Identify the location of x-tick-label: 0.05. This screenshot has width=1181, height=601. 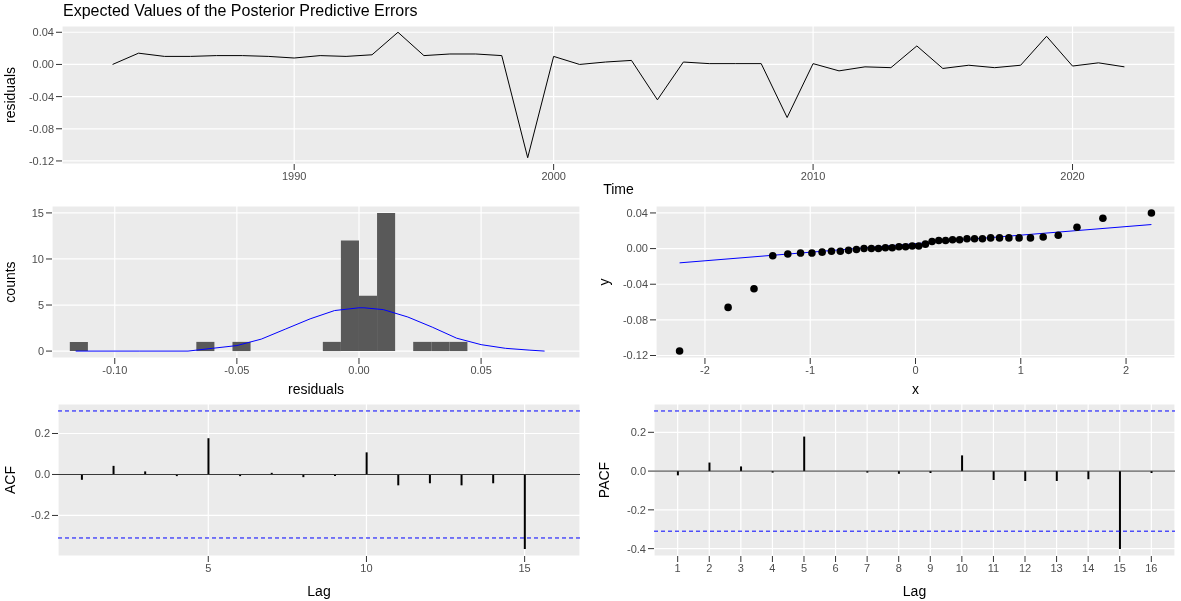
(481, 369).